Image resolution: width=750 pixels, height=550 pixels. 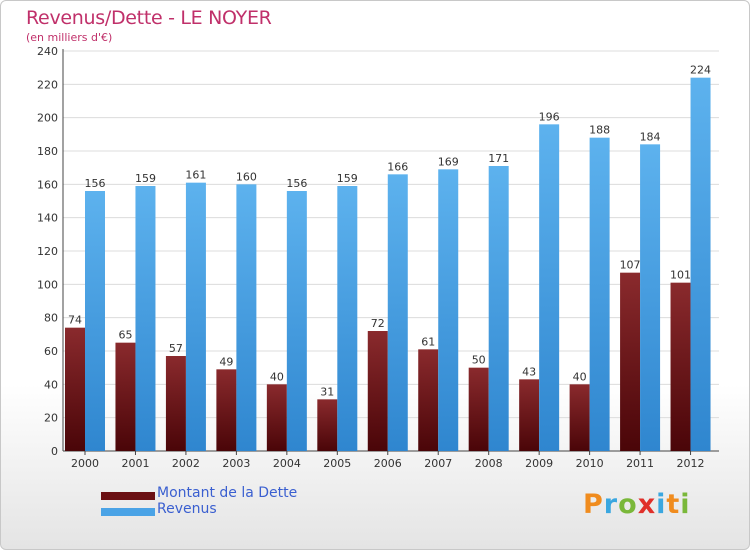 What do you see at coordinates (149, 18) in the screenshot?
I see `chart-title: Revenus/Dette - LE NOYER` at bounding box center [149, 18].